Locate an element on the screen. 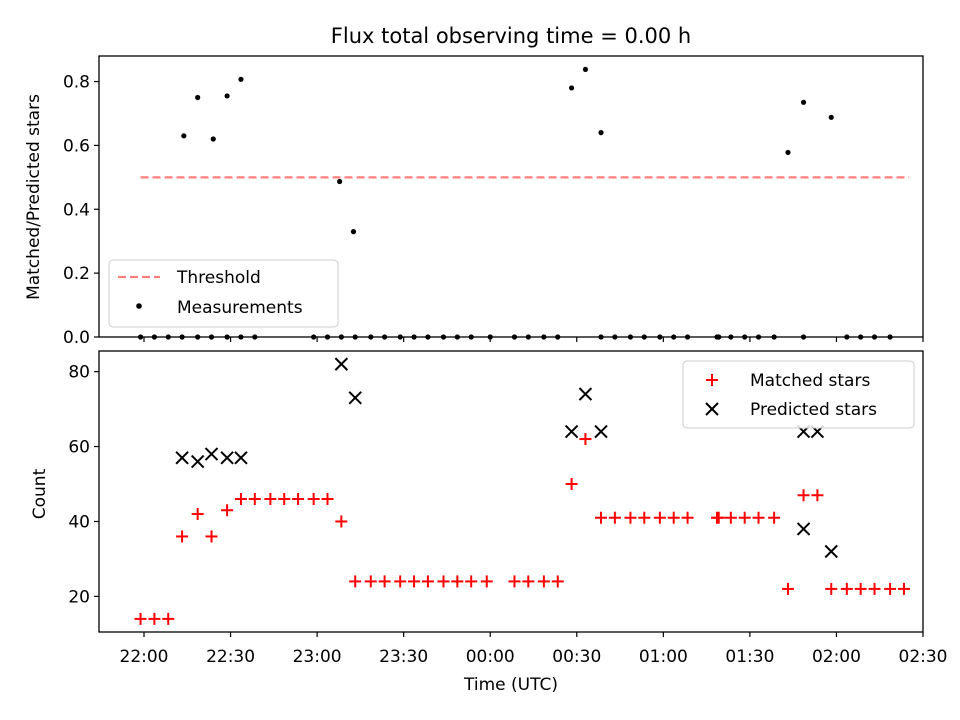 Image resolution: width=960 pixels, height=720 pixels. legend-measurements-label: Measurements is located at coordinates (240, 308).